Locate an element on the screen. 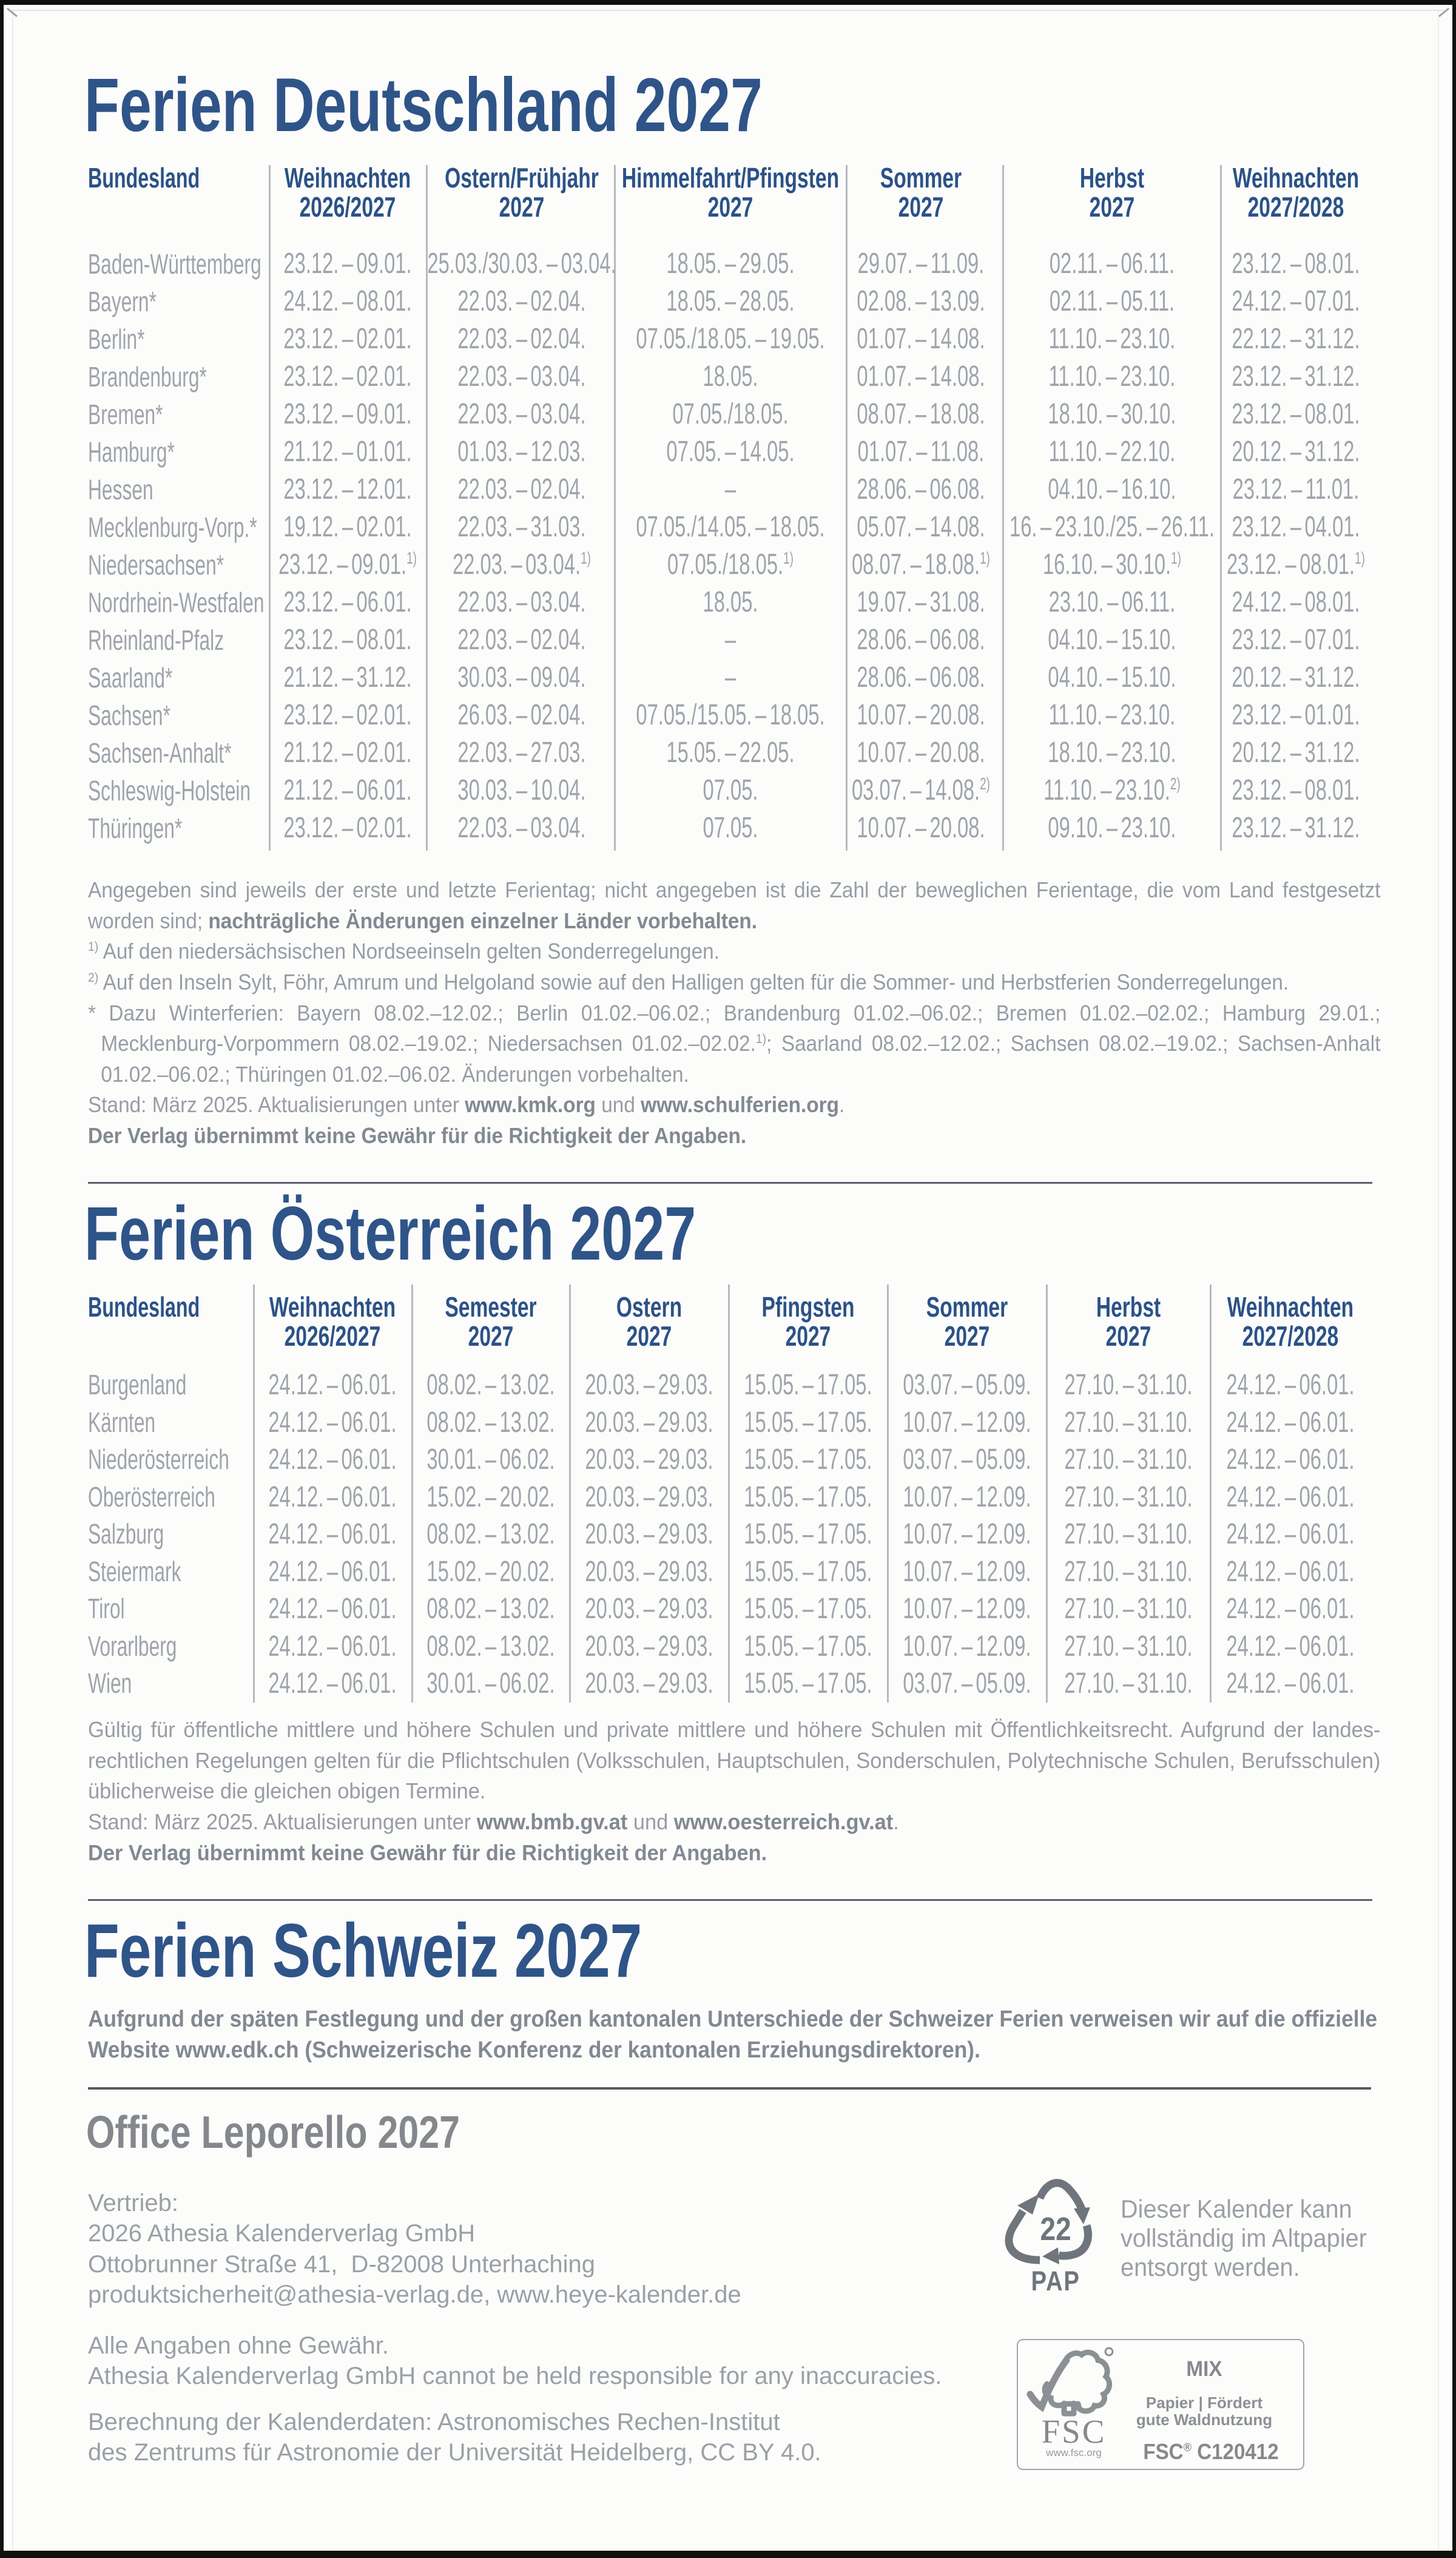 This screenshot has width=1456, height=2558. svg-text: PAP is located at coordinates (1055, 2281).